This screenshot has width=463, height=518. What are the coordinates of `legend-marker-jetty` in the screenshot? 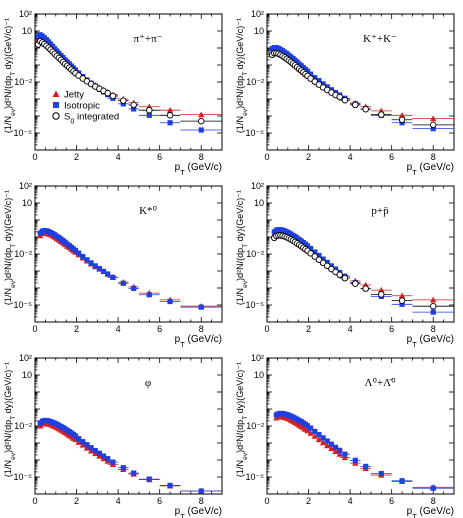 It's located at (56, 93).